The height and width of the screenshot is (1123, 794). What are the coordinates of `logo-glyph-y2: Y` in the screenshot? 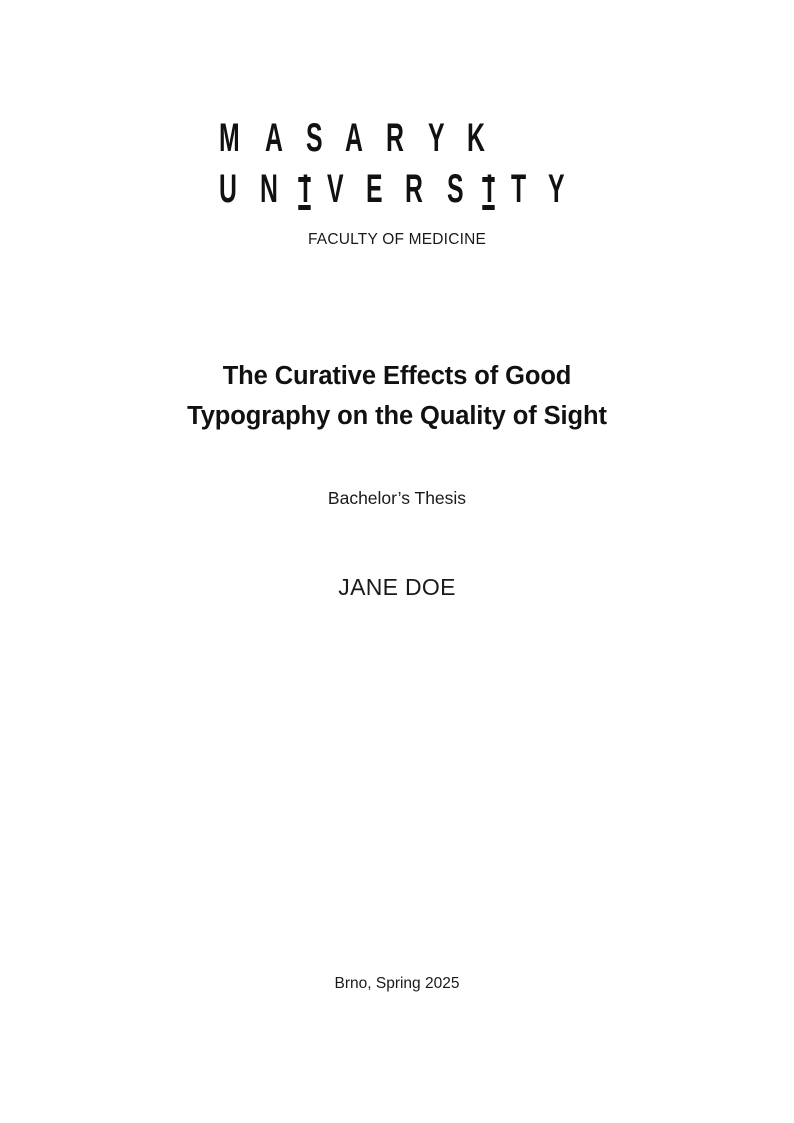 It's located at (556, 189).